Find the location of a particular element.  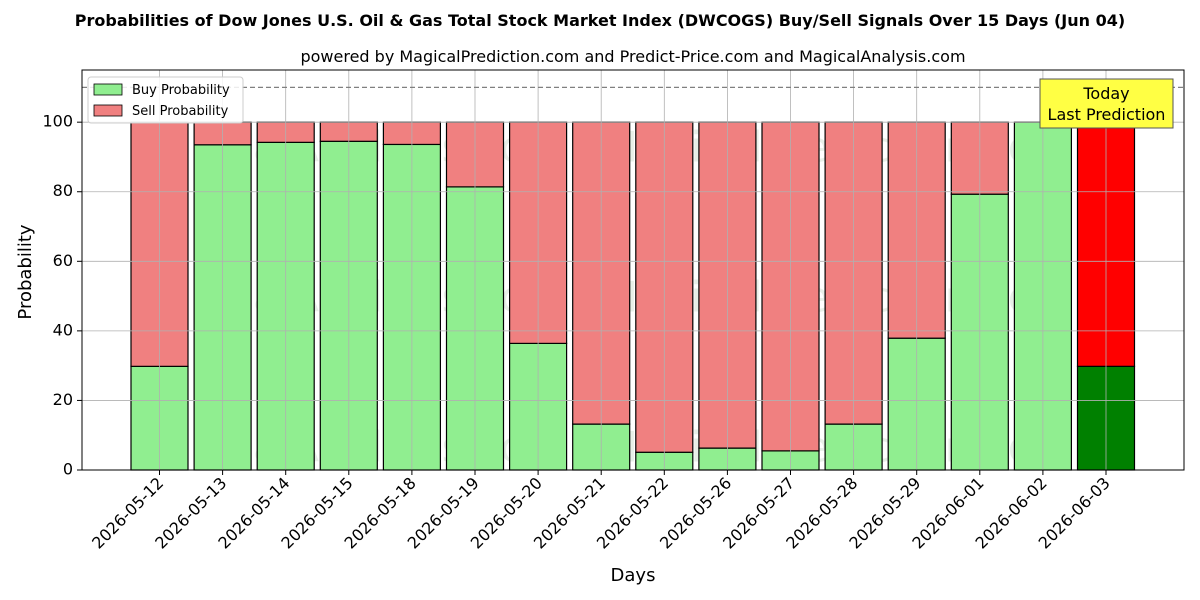

y-tick-label: 0 is located at coordinates (68, 469).